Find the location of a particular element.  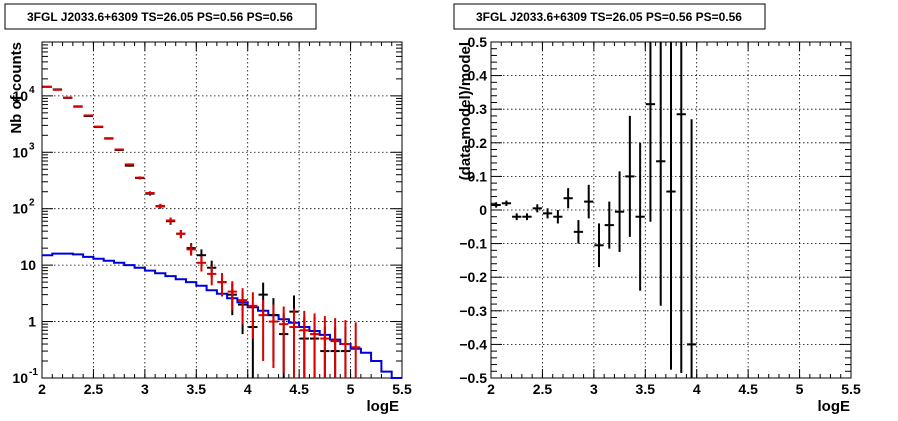

y-tick-label: 0.1 is located at coordinates (478, 176).